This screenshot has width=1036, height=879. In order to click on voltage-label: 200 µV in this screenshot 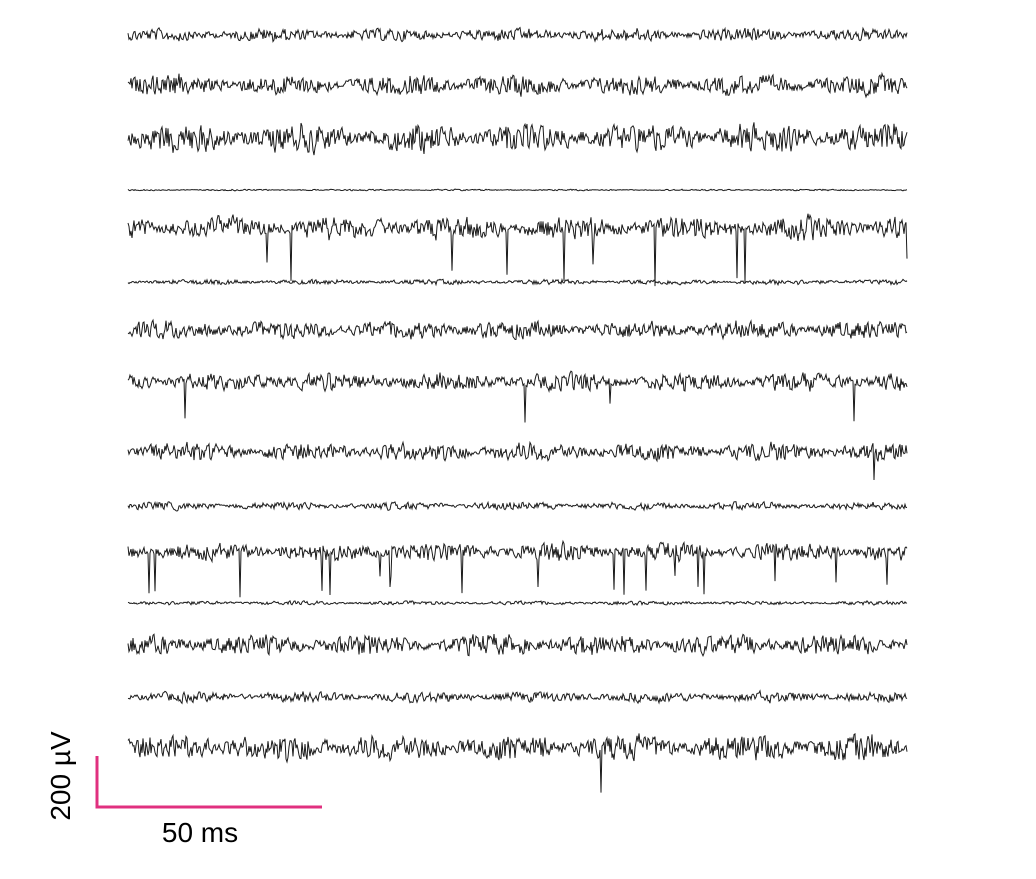, I will do `click(60, 776)`.